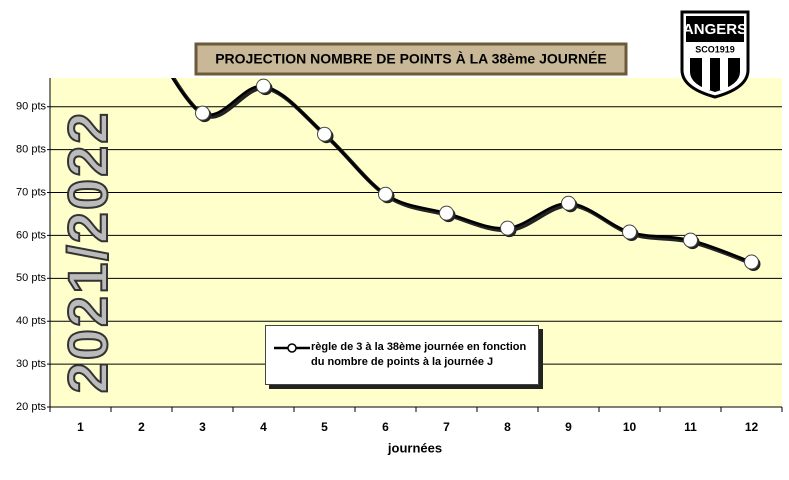 This screenshot has height=480, width=789. What do you see at coordinates (568, 427) in the screenshot?
I see `x-tick-label: 9` at bounding box center [568, 427].